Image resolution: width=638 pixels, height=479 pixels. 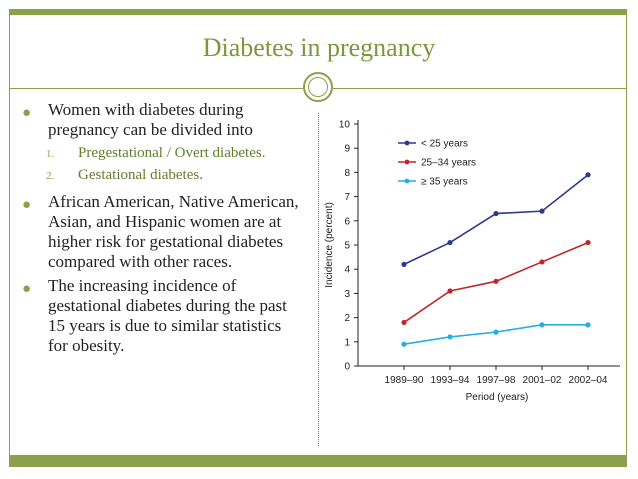 I want to click on circle-ornament-inner-icon, so click(x=318, y=87).